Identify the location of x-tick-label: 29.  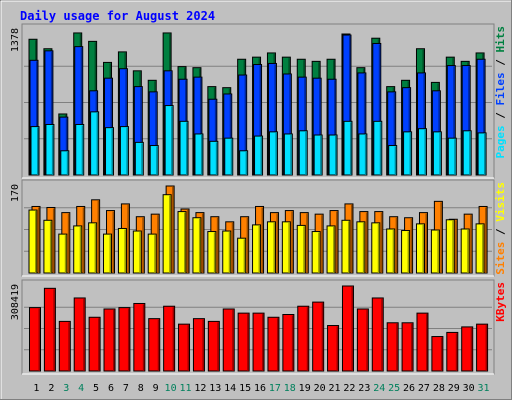
(454, 388).